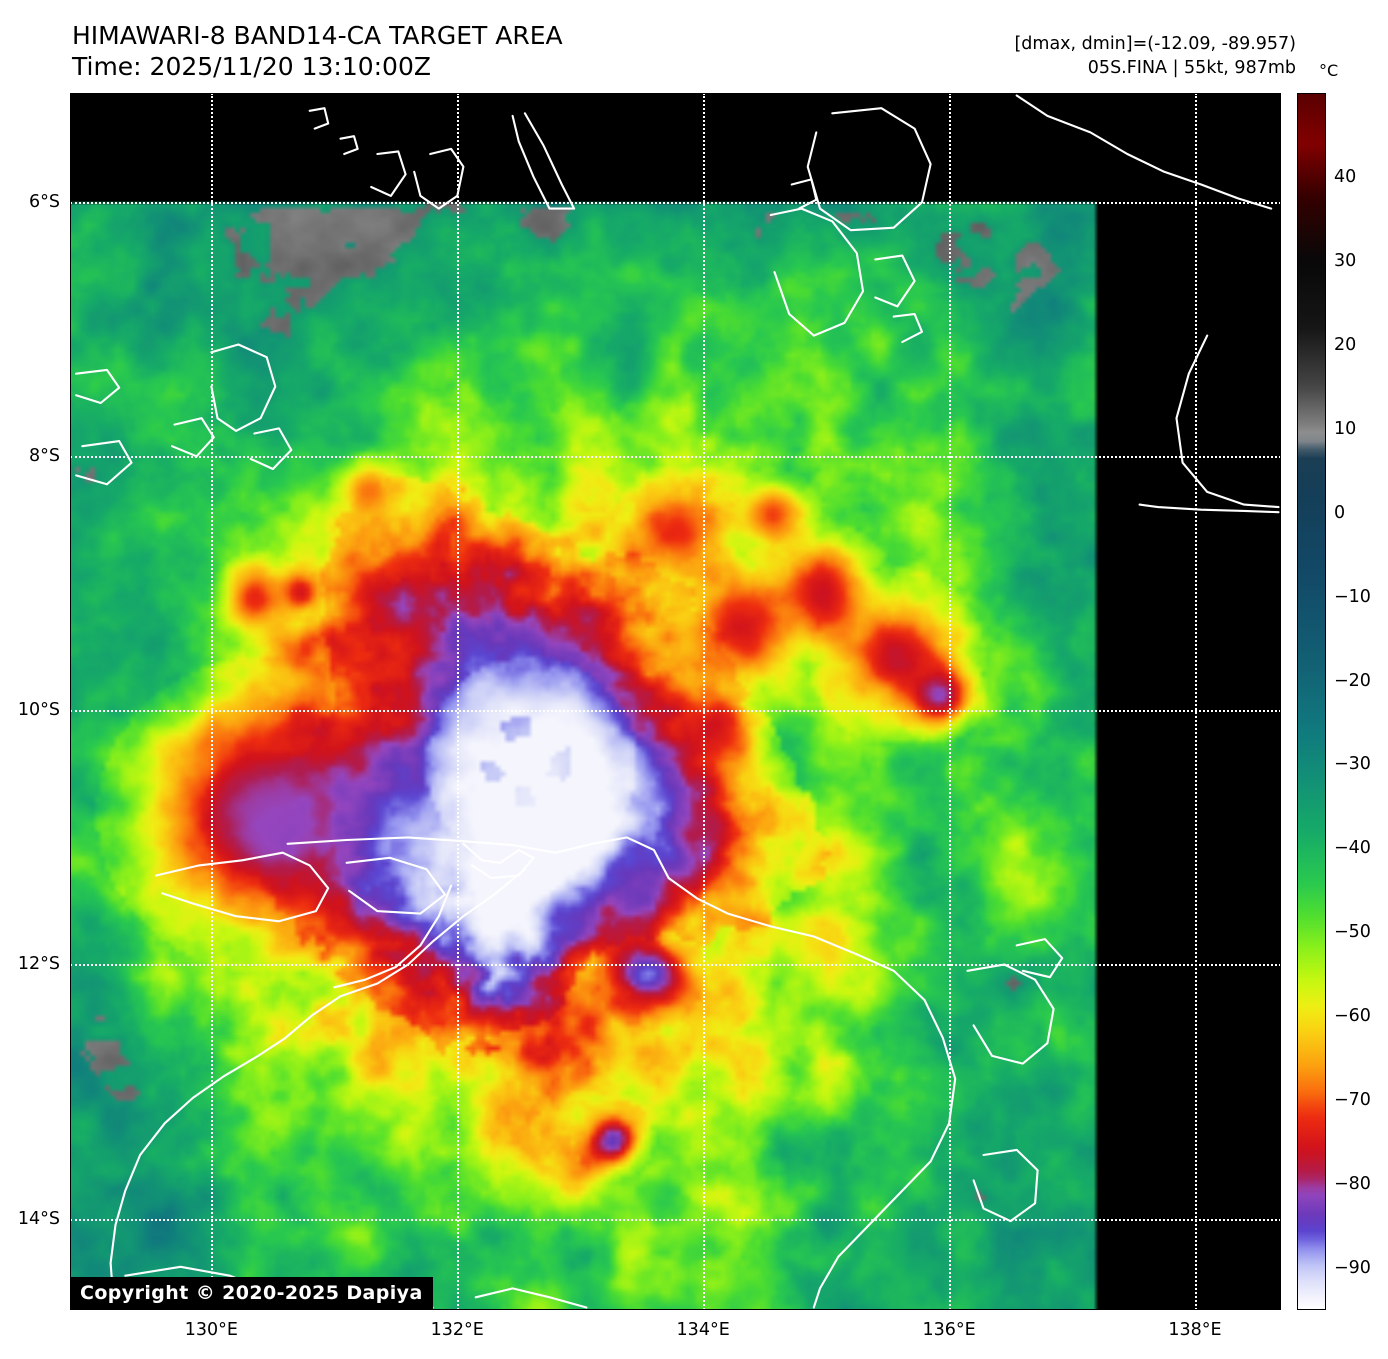  Describe the element at coordinates (1345, 428) in the screenshot. I see `colorbar-tick-label: 10` at that location.